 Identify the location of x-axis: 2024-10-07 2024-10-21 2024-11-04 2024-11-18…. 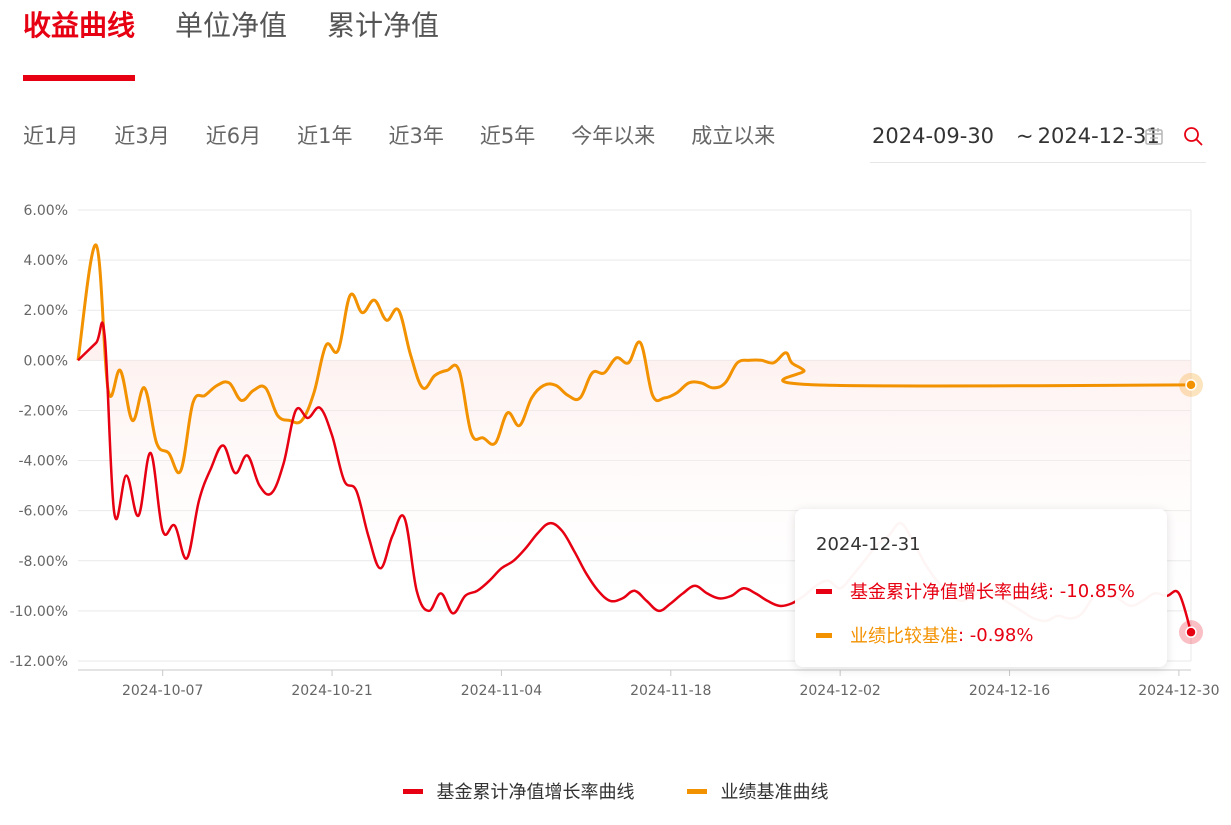
(649, 684).